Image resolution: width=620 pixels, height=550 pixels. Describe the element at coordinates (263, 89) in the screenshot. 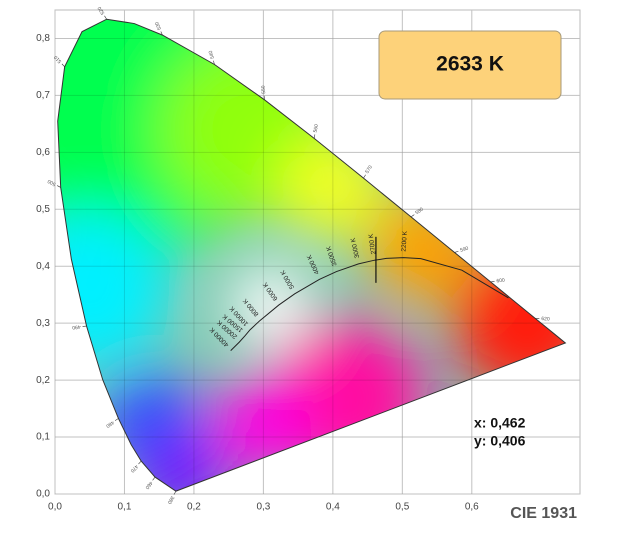

I see `wavelength-label: 550` at that location.